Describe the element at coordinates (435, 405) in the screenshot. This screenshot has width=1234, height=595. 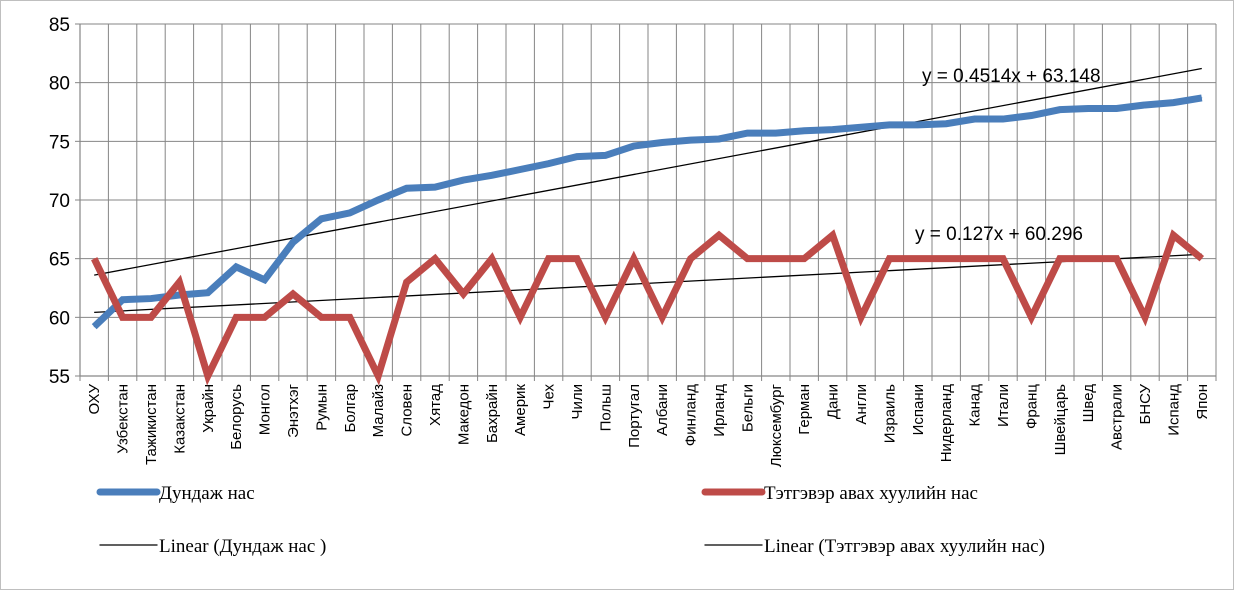
I see `x-tick-label: Хятад` at that location.